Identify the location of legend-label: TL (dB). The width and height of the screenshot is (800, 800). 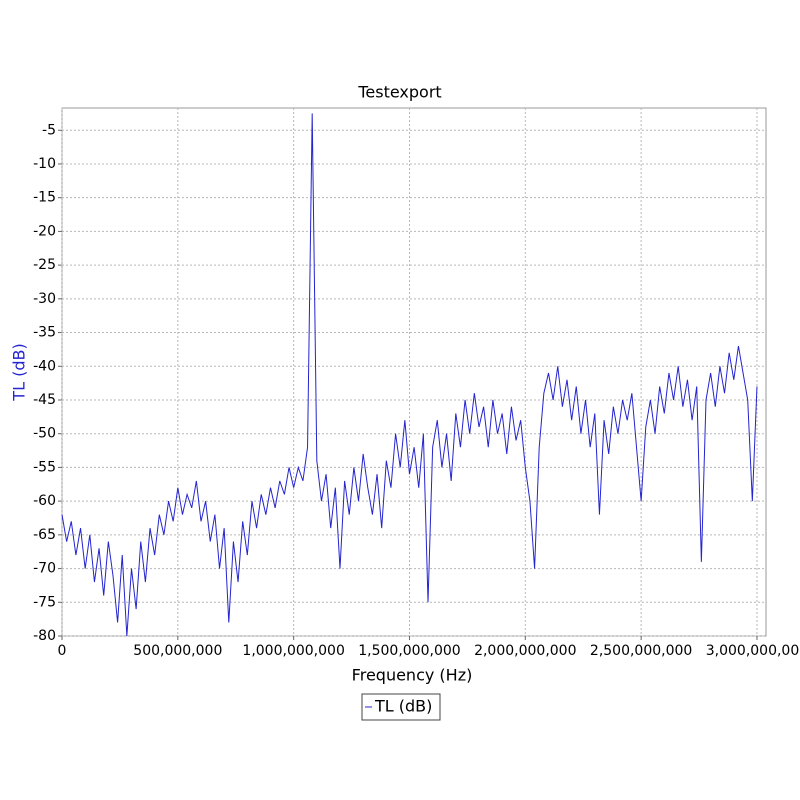
(403, 706).